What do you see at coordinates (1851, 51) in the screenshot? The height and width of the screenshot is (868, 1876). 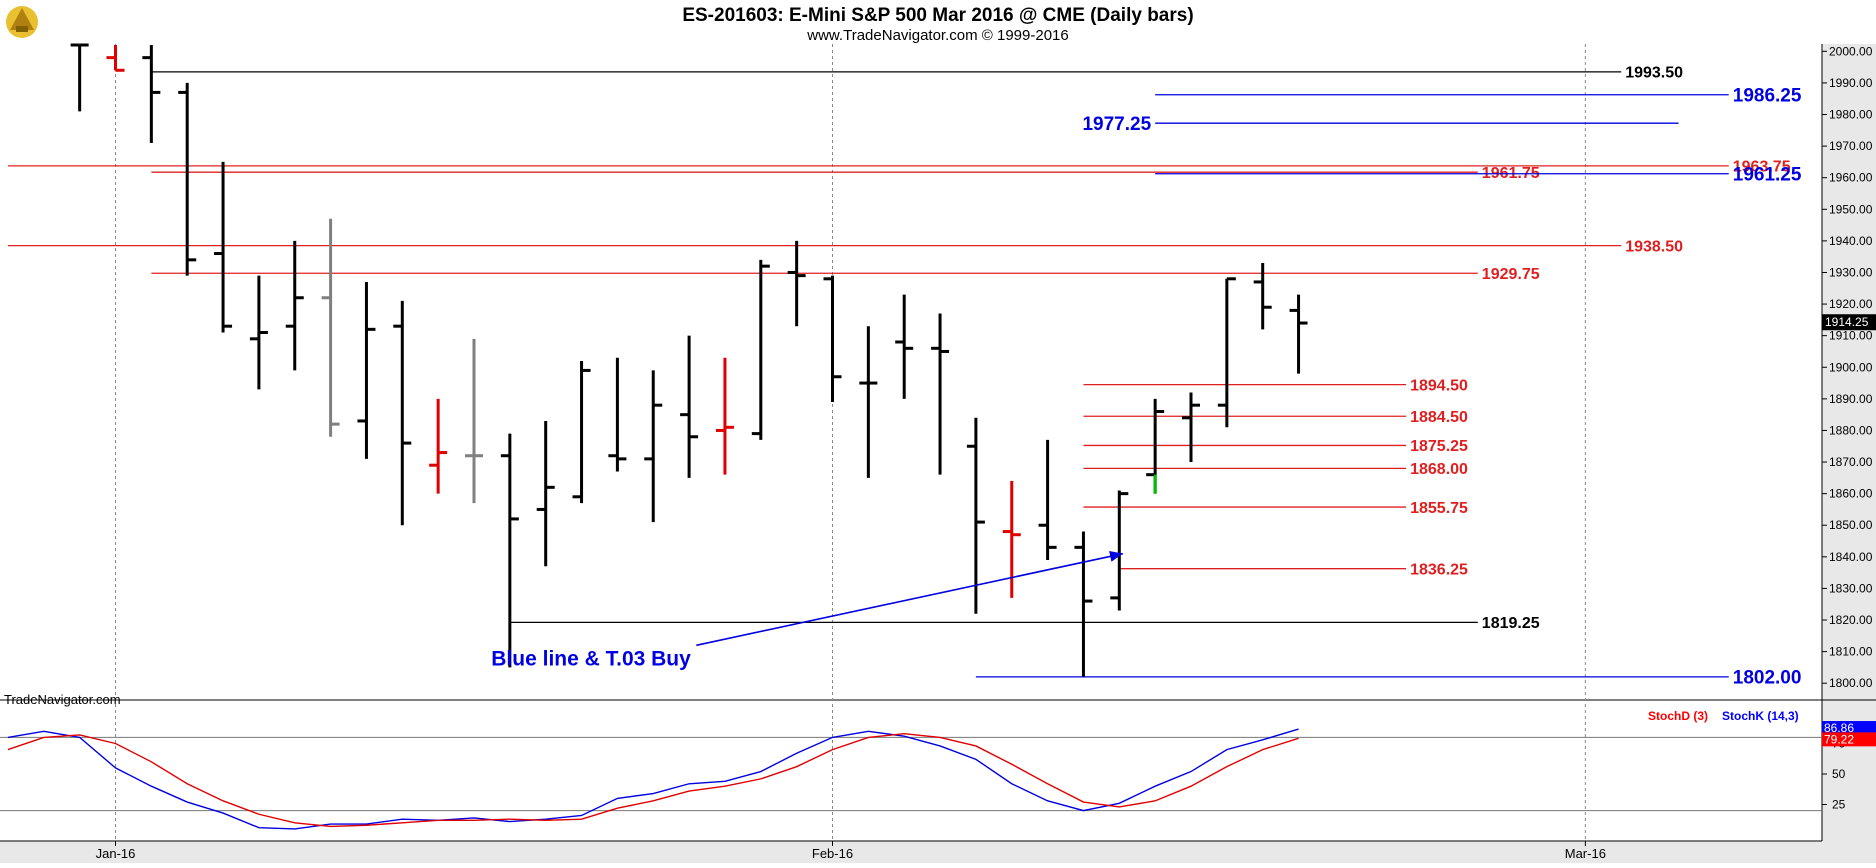 I see `price-tick-label: 2000.00` at bounding box center [1851, 51].